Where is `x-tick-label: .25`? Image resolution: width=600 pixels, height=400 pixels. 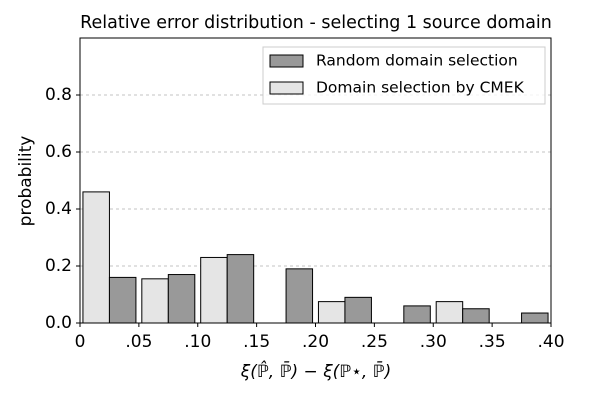 x-tick-label: .25 is located at coordinates (374, 342).